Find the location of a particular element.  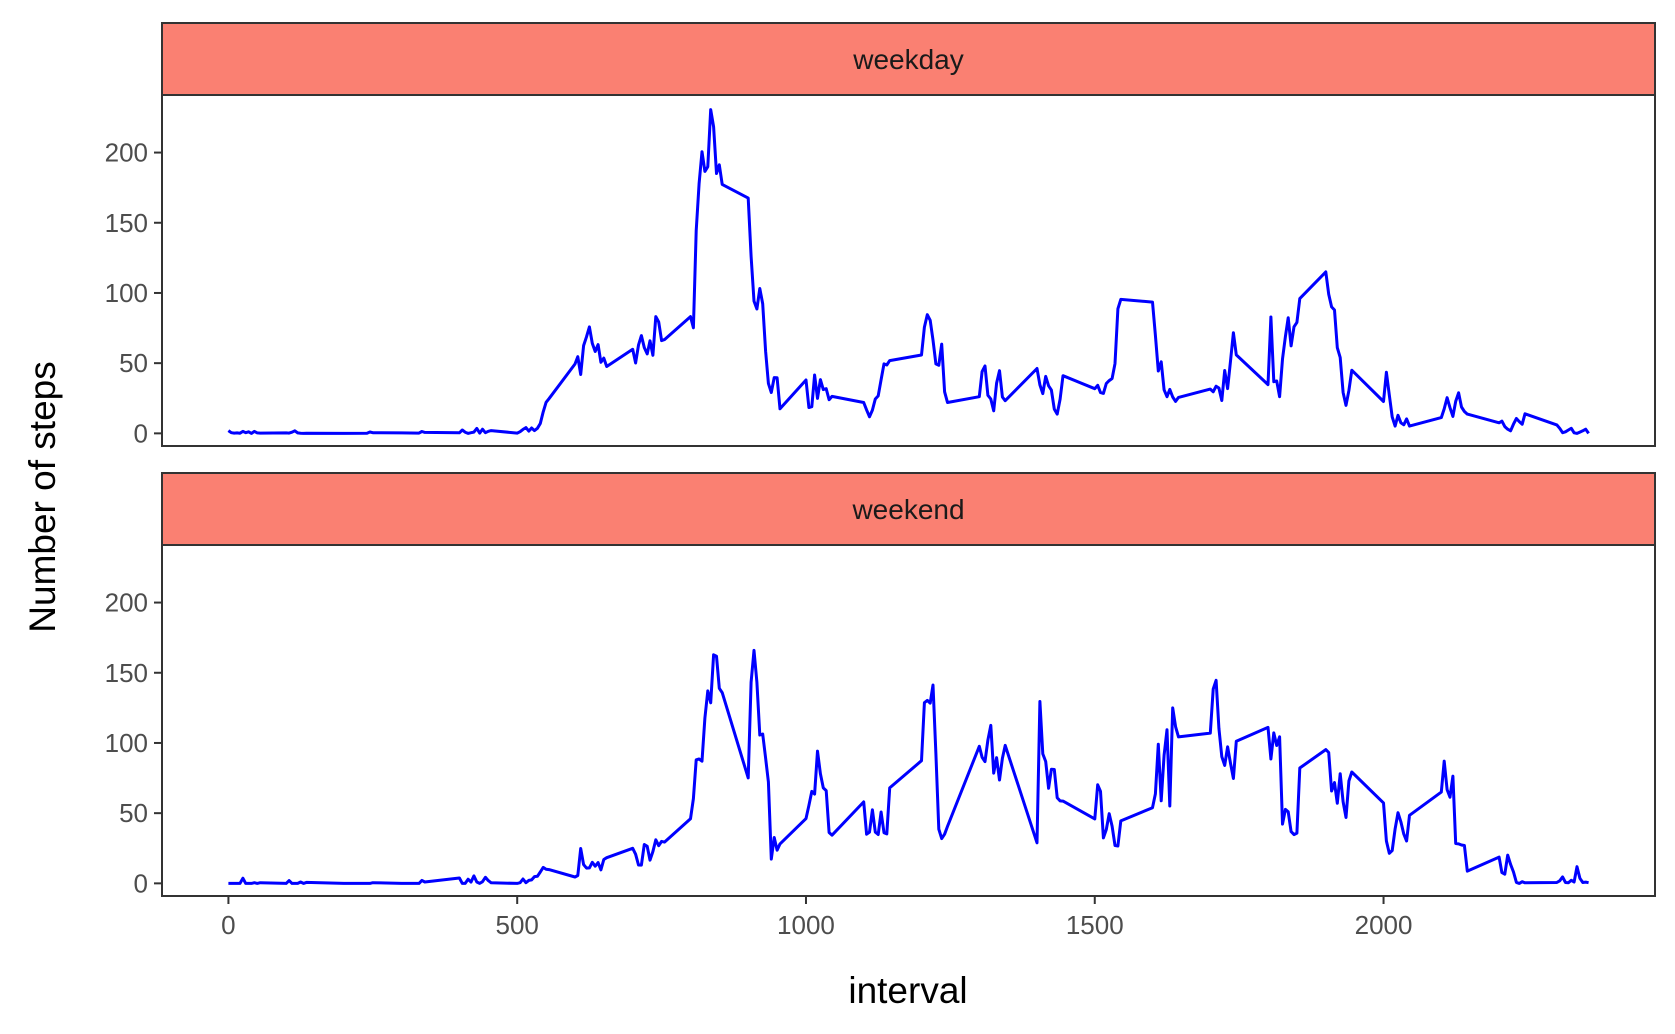

x-tick-label: 1000 is located at coordinates (806, 925).